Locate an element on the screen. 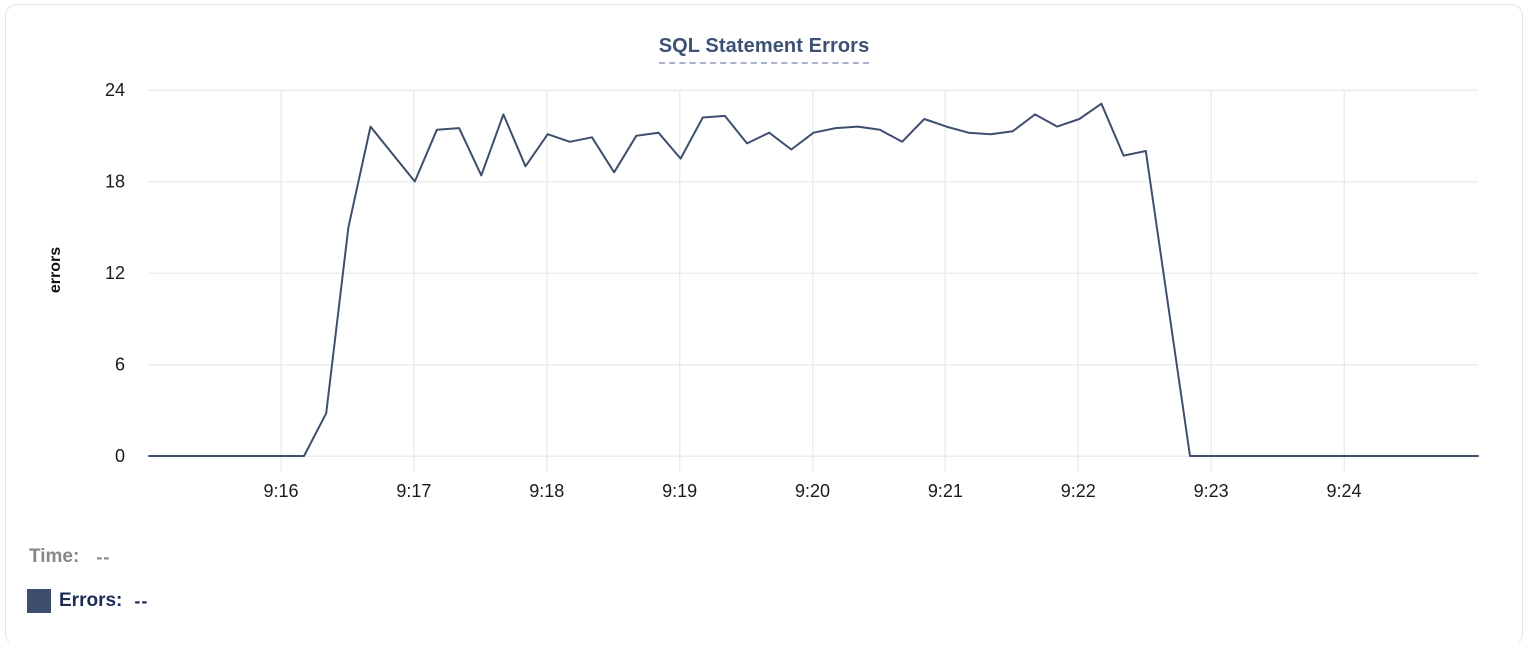 This screenshot has height=652, width=1528. x-tick-label: 9:20 is located at coordinates (812, 491).